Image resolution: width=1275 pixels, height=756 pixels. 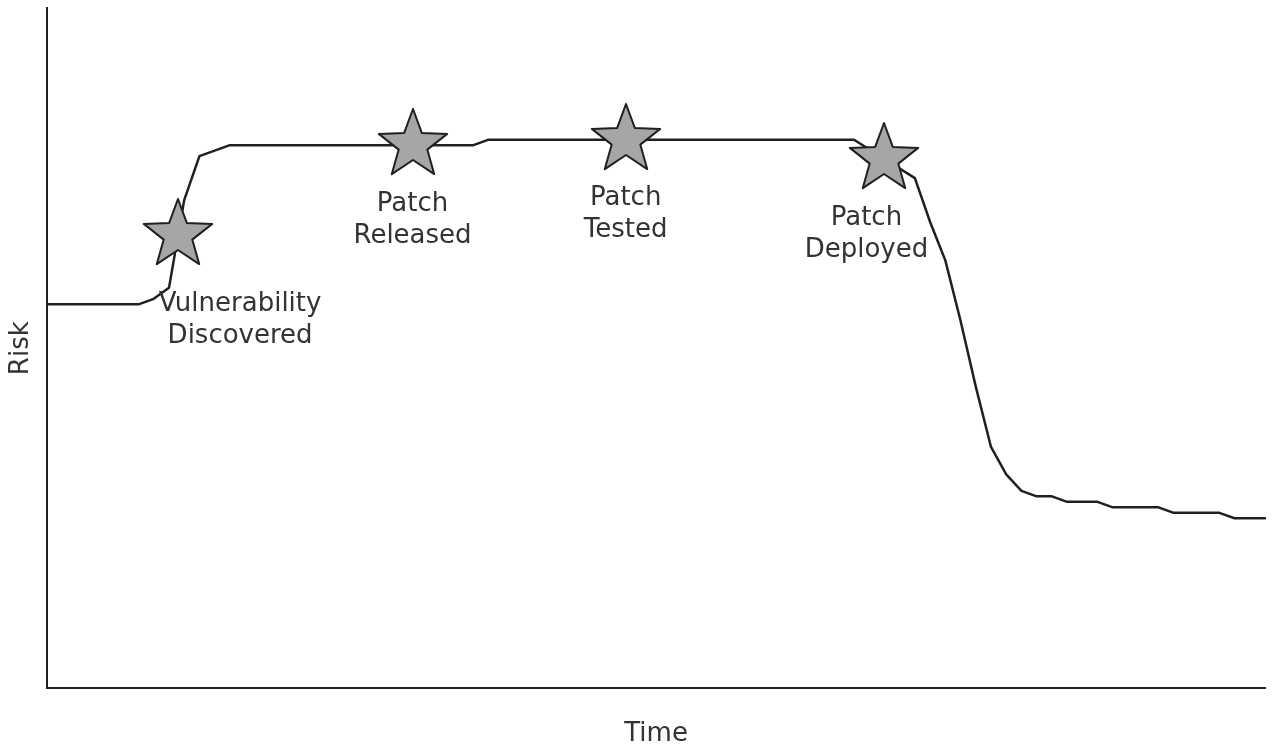 I want to click on annotation: Vulnerability Discovered, so click(x=240, y=317).